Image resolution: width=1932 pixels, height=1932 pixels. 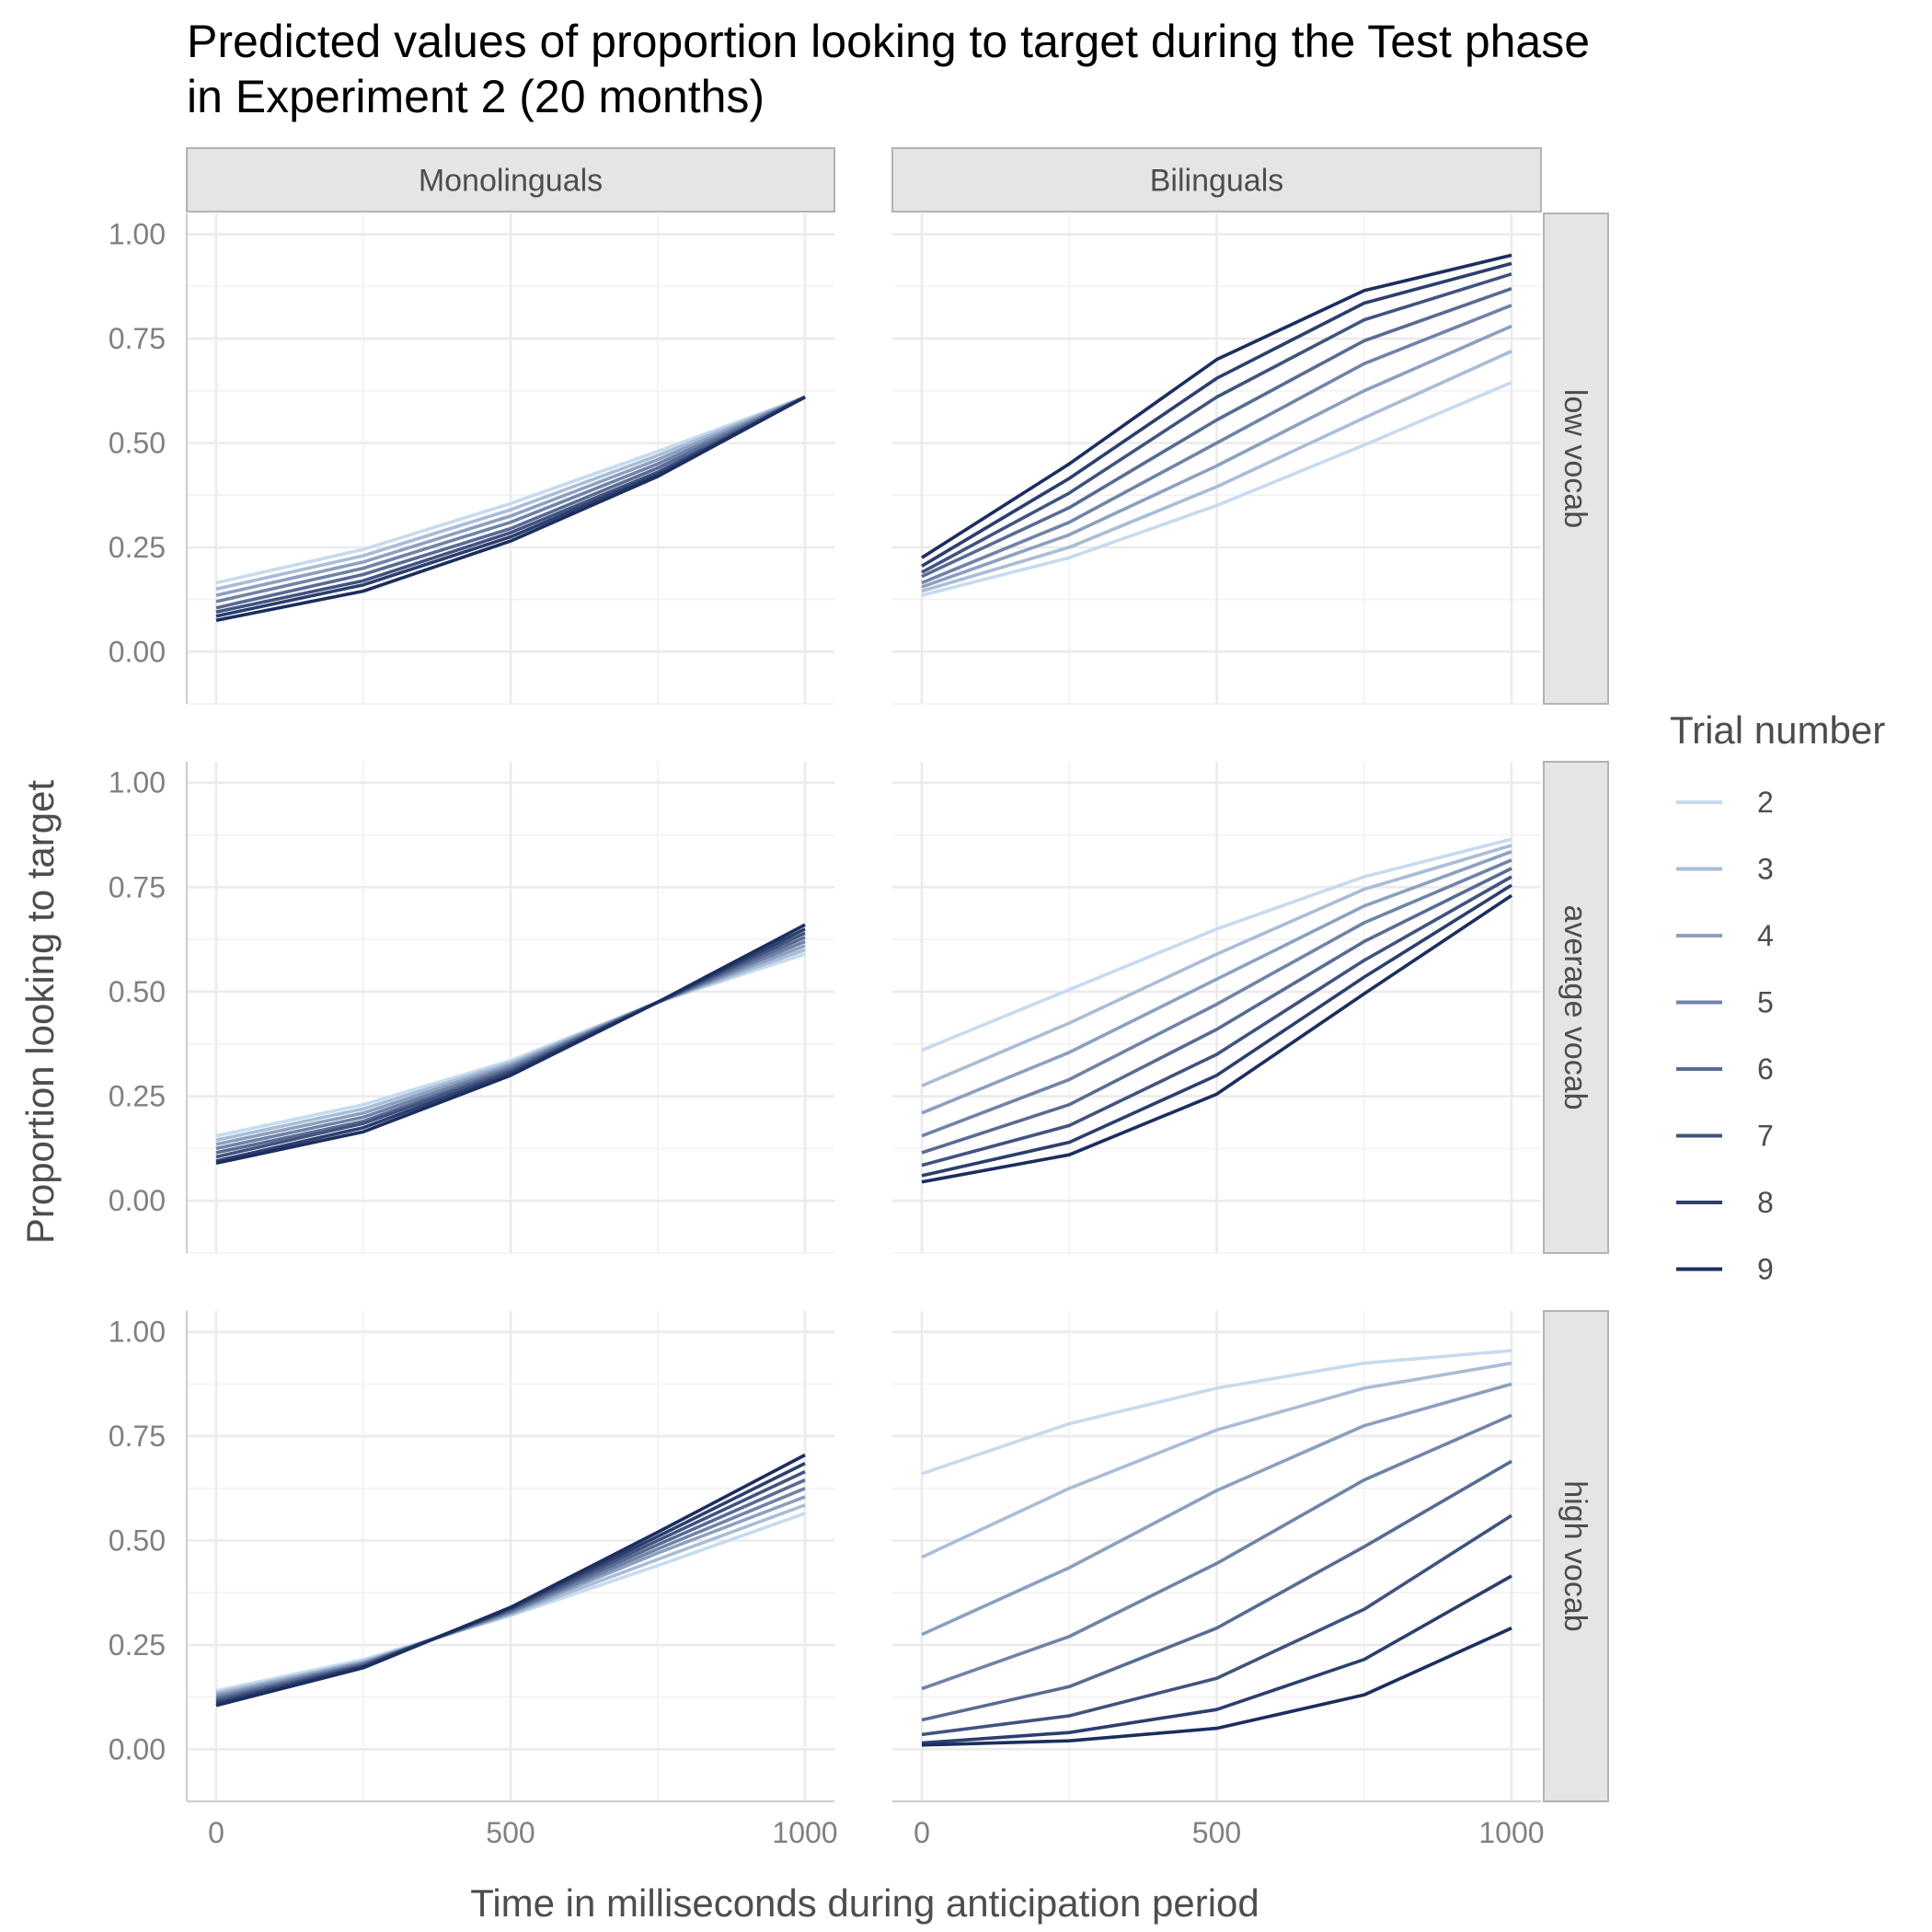 I want to click on column-strip-label: Monolinguals, so click(x=511, y=181).